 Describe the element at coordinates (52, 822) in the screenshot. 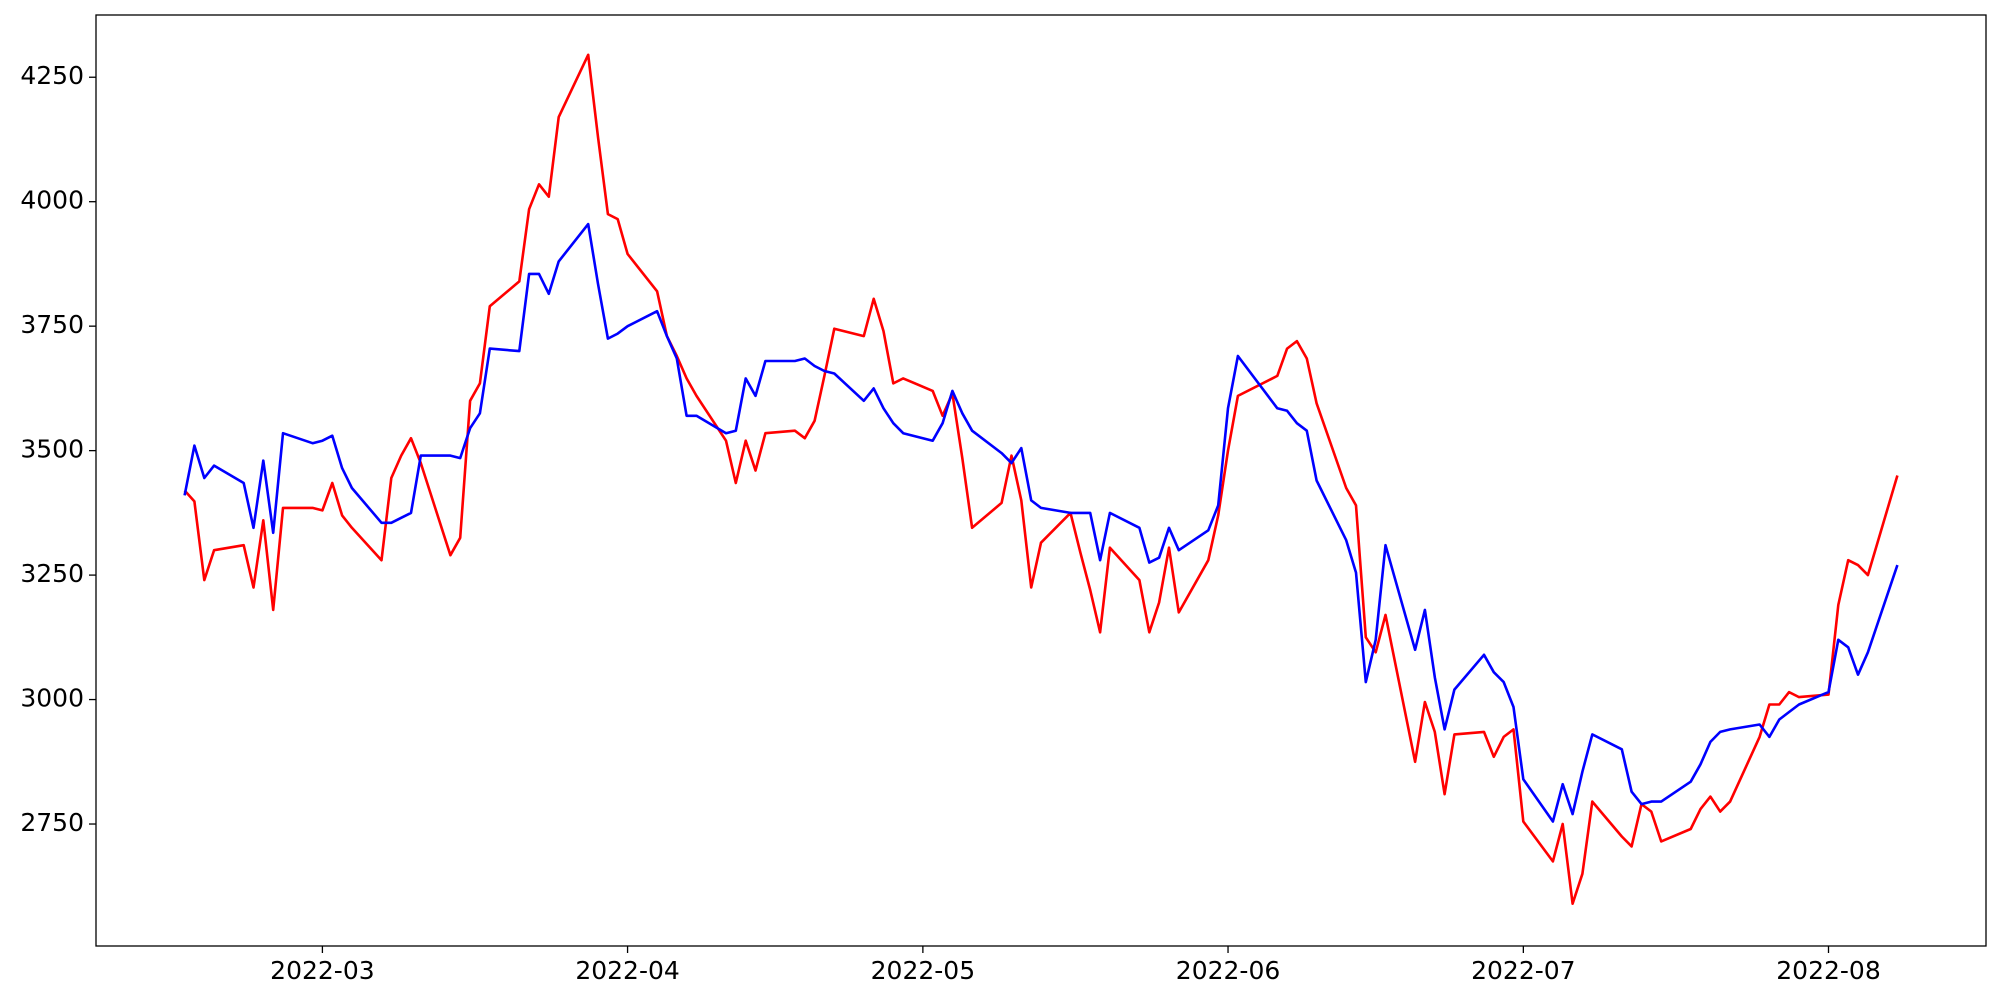

I see `y-tick-label: 2750` at that location.